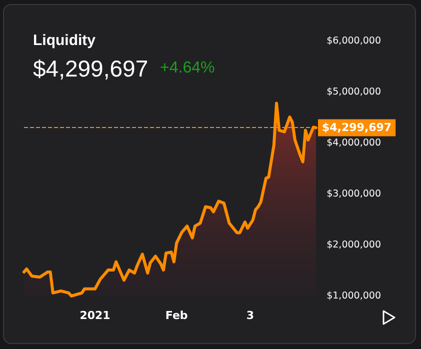 Image resolution: width=421 pixels, height=349 pixels. Describe the element at coordinates (353, 41) in the screenshot. I see `y-tick-label: $6,000,000` at that location.